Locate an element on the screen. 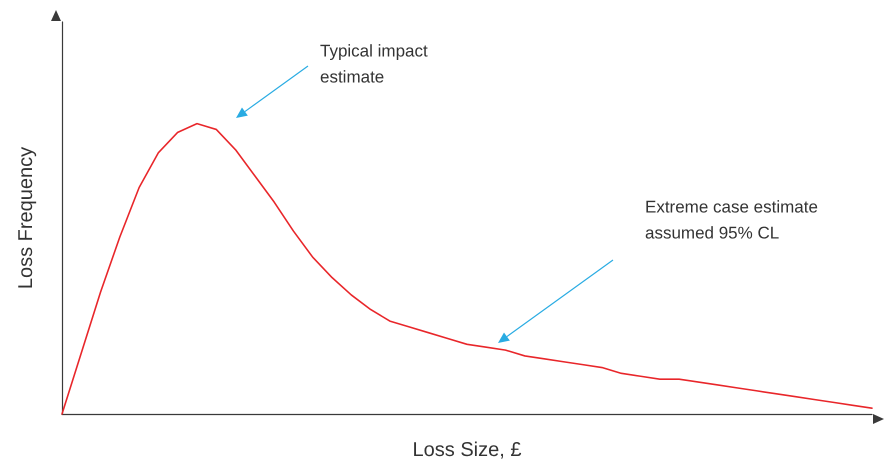 This screenshot has width=894, height=473. text: Typical impact estimate is located at coordinates (376, 64).